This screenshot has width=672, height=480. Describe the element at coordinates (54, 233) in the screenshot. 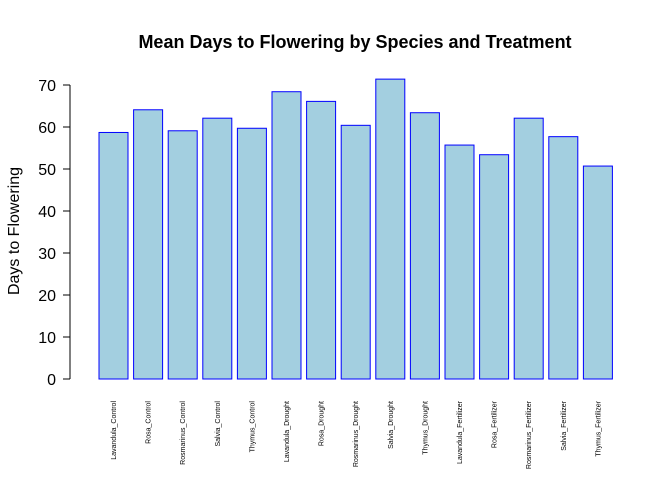

I see `y-axis: 0 10 20 30 40 50 60 70` at that location.